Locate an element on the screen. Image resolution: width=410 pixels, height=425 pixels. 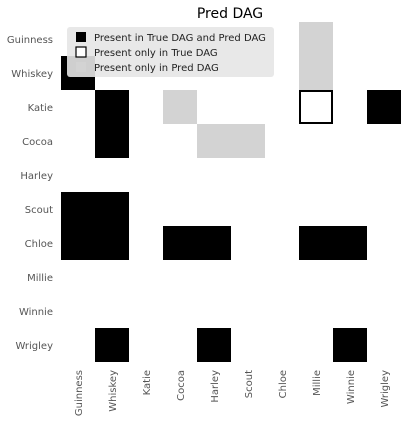
column-tick-label-whiskey: Whiskey is located at coordinates (113, 391).